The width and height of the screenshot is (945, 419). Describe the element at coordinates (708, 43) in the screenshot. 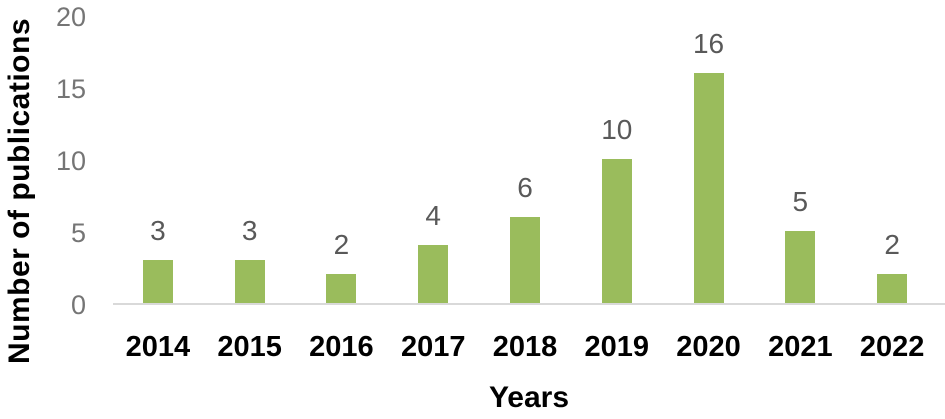

I see `bar-value-label: 16` at that location.